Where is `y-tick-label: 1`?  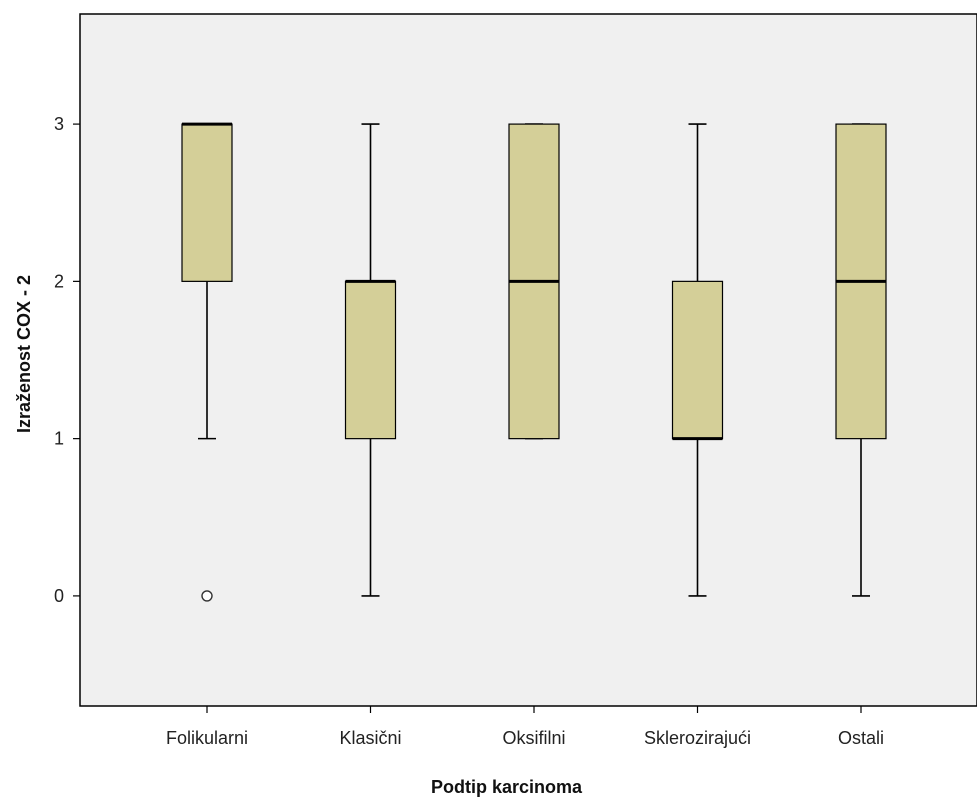 y-tick-label: 1 is located at coordinates (59, 439).